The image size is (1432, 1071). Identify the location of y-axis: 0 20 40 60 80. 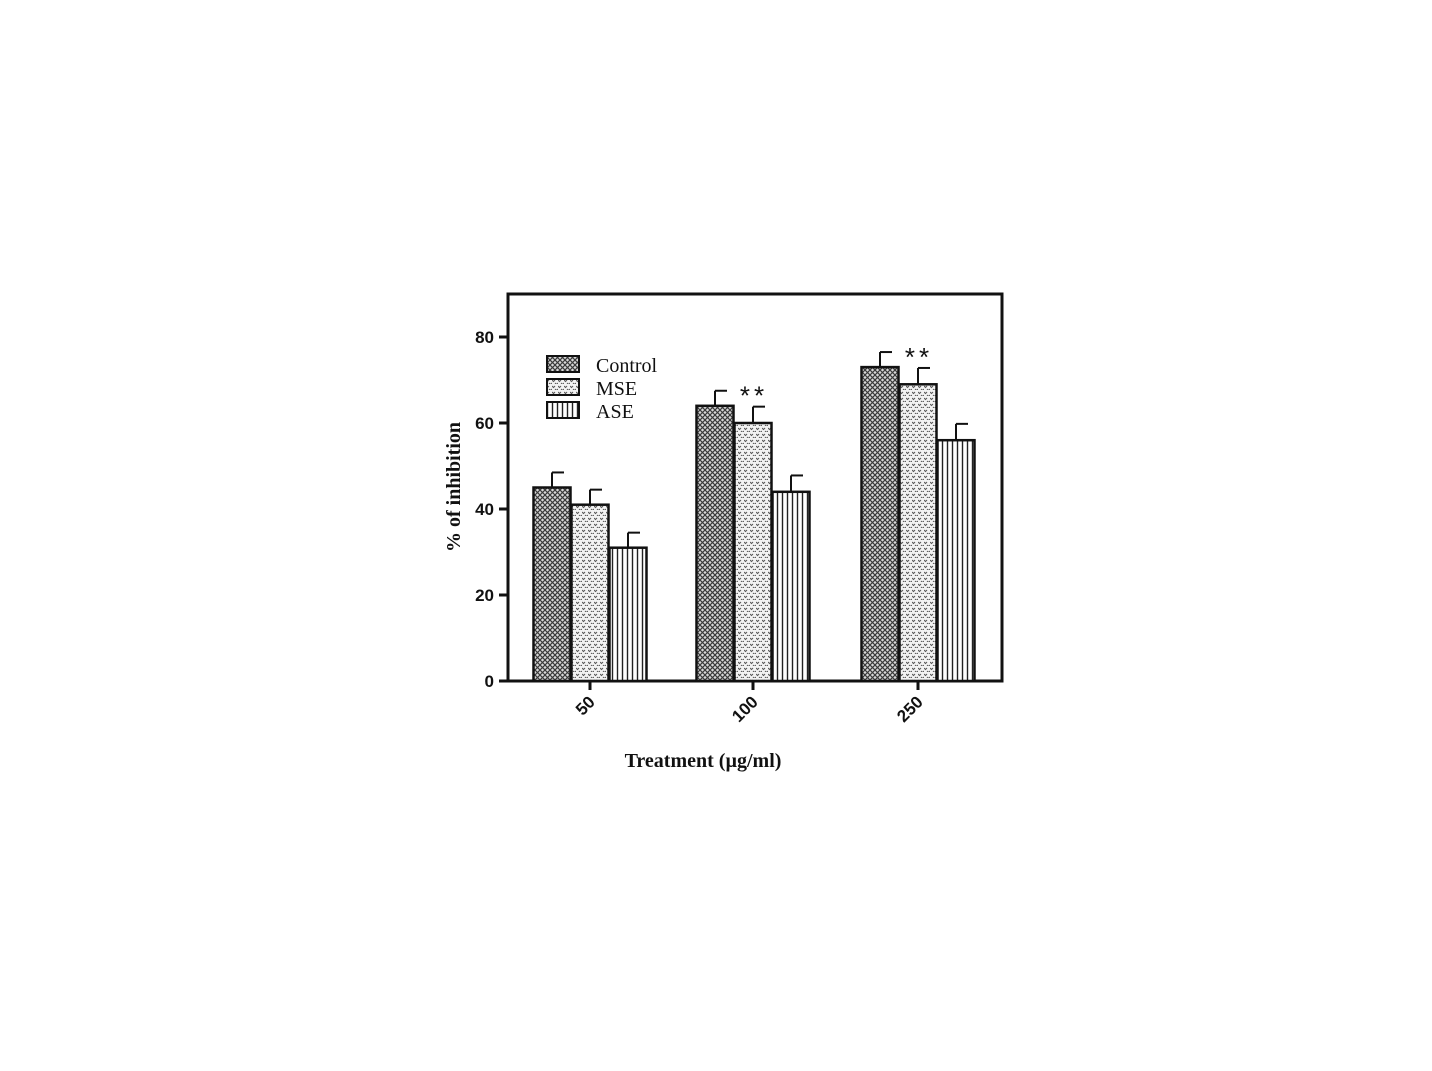
(491, 509).